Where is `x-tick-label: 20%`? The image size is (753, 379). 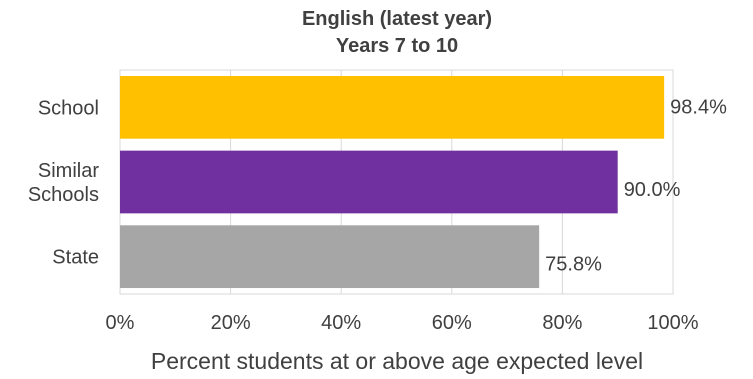
x-tick-label: 20% is located at coordinates (231, 323).